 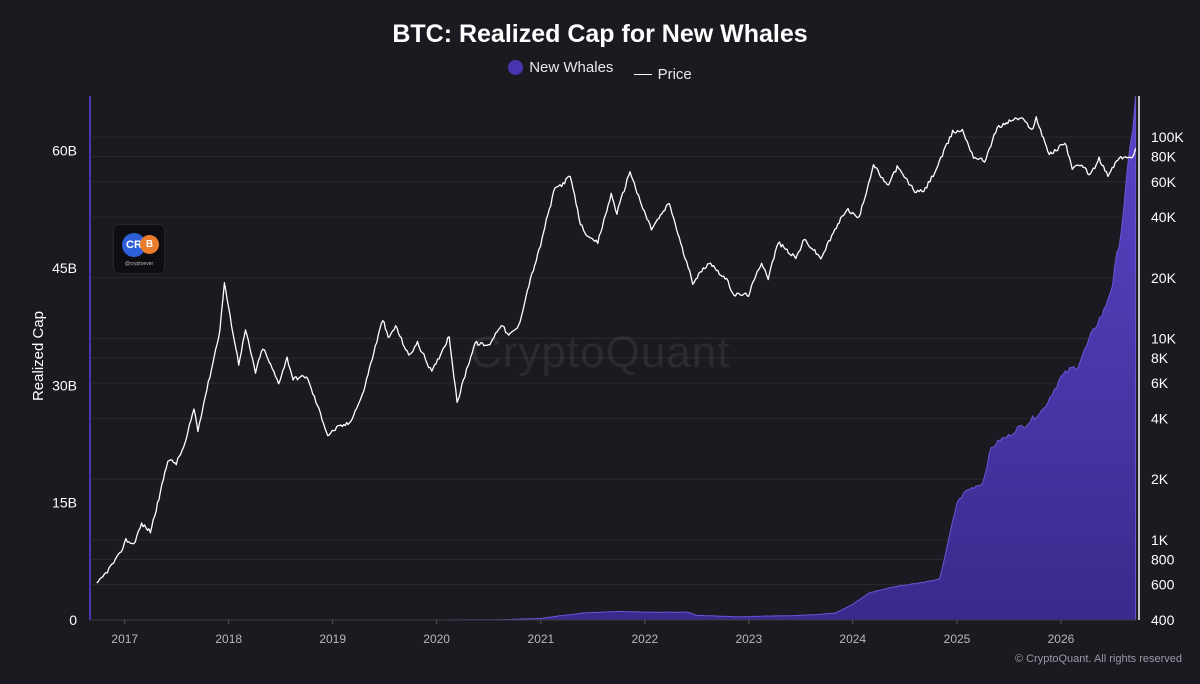 I want to click on x-tick-label: 2017, so click(x=124, y=639).